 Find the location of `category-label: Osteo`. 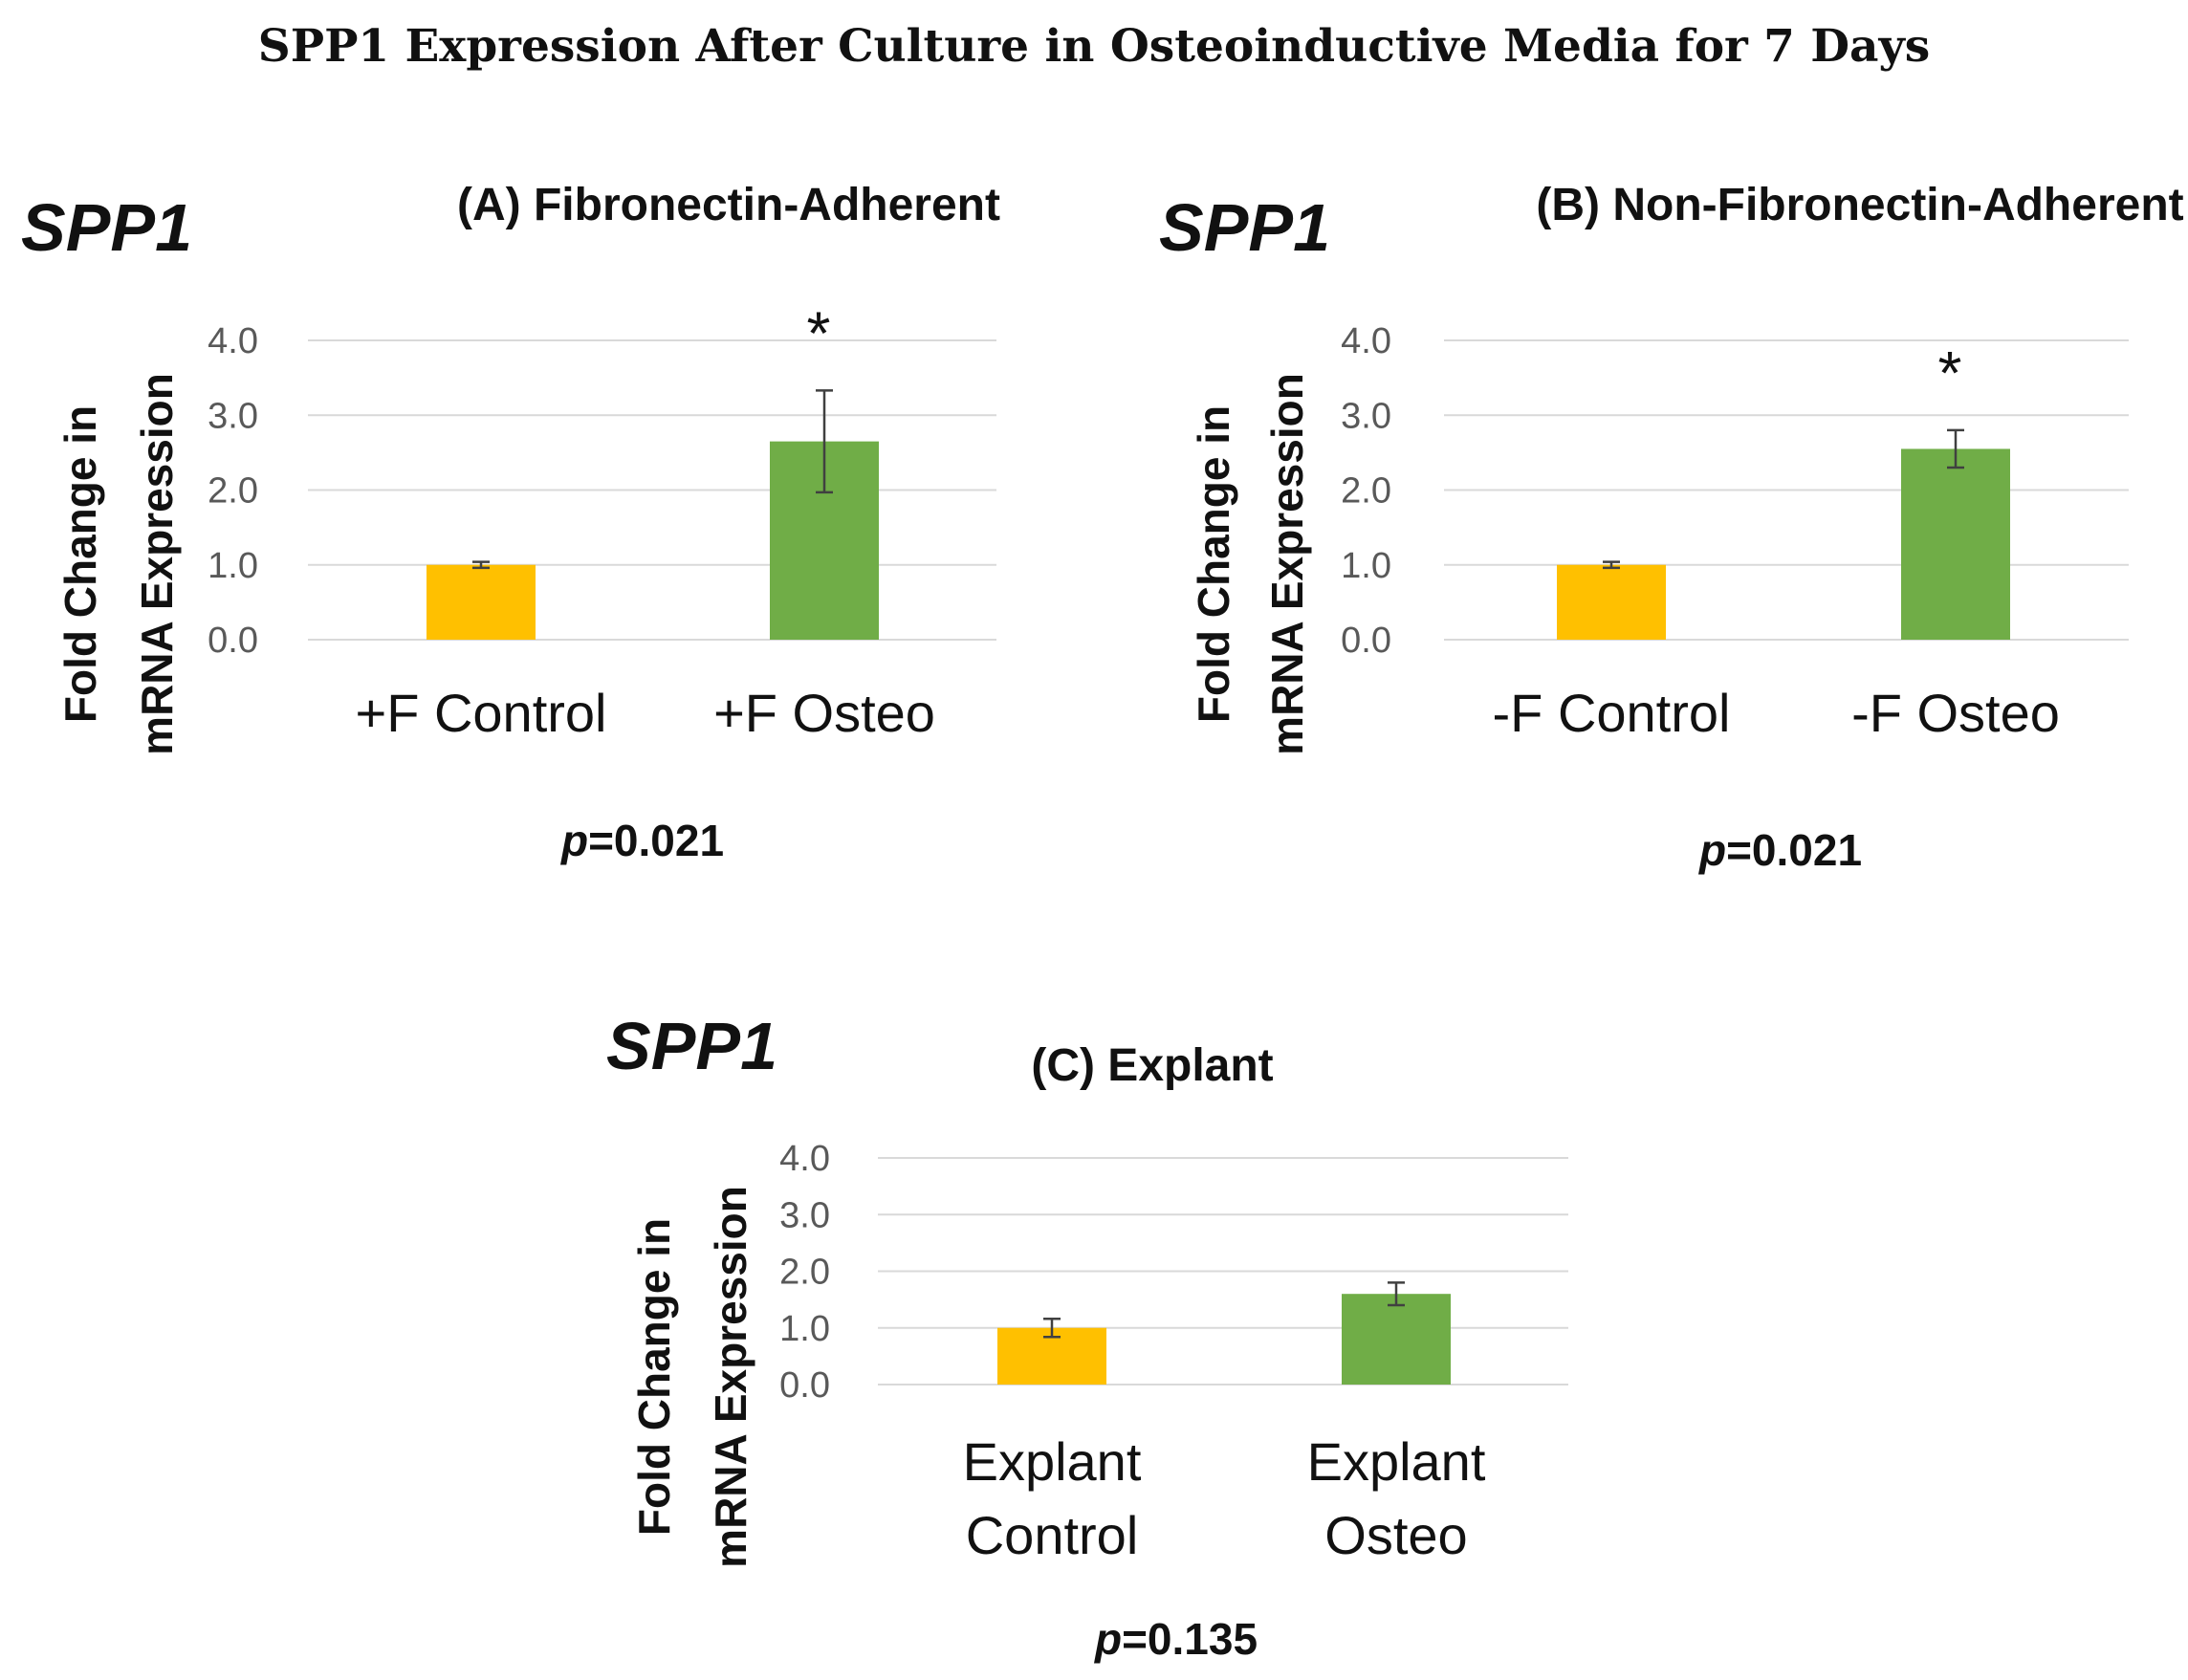

category-label: Osteo is located at coordinates (1395, 1535).